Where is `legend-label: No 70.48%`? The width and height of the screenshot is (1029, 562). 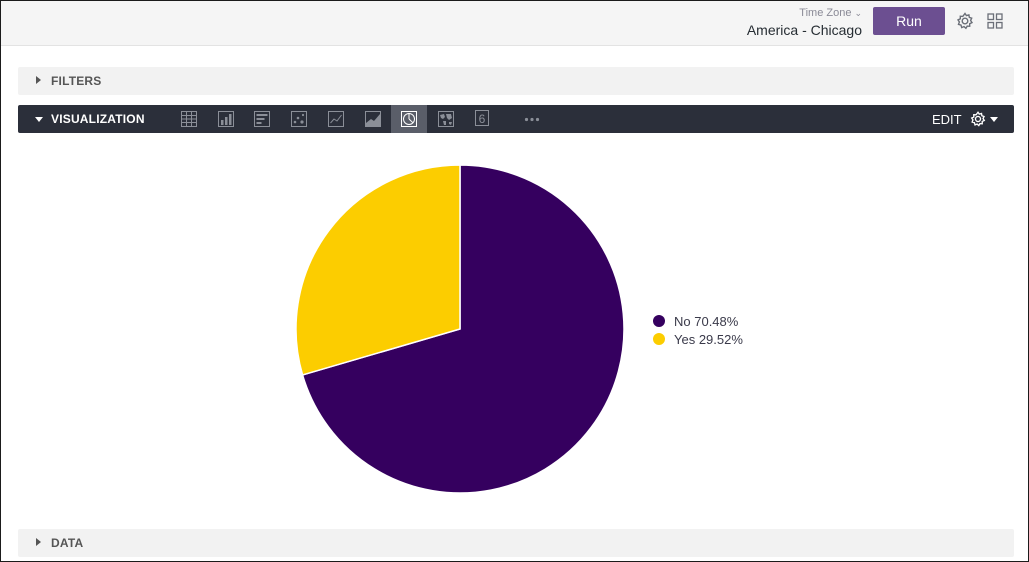 legend-label: No 70.48% is located at coordinates (706, 321).